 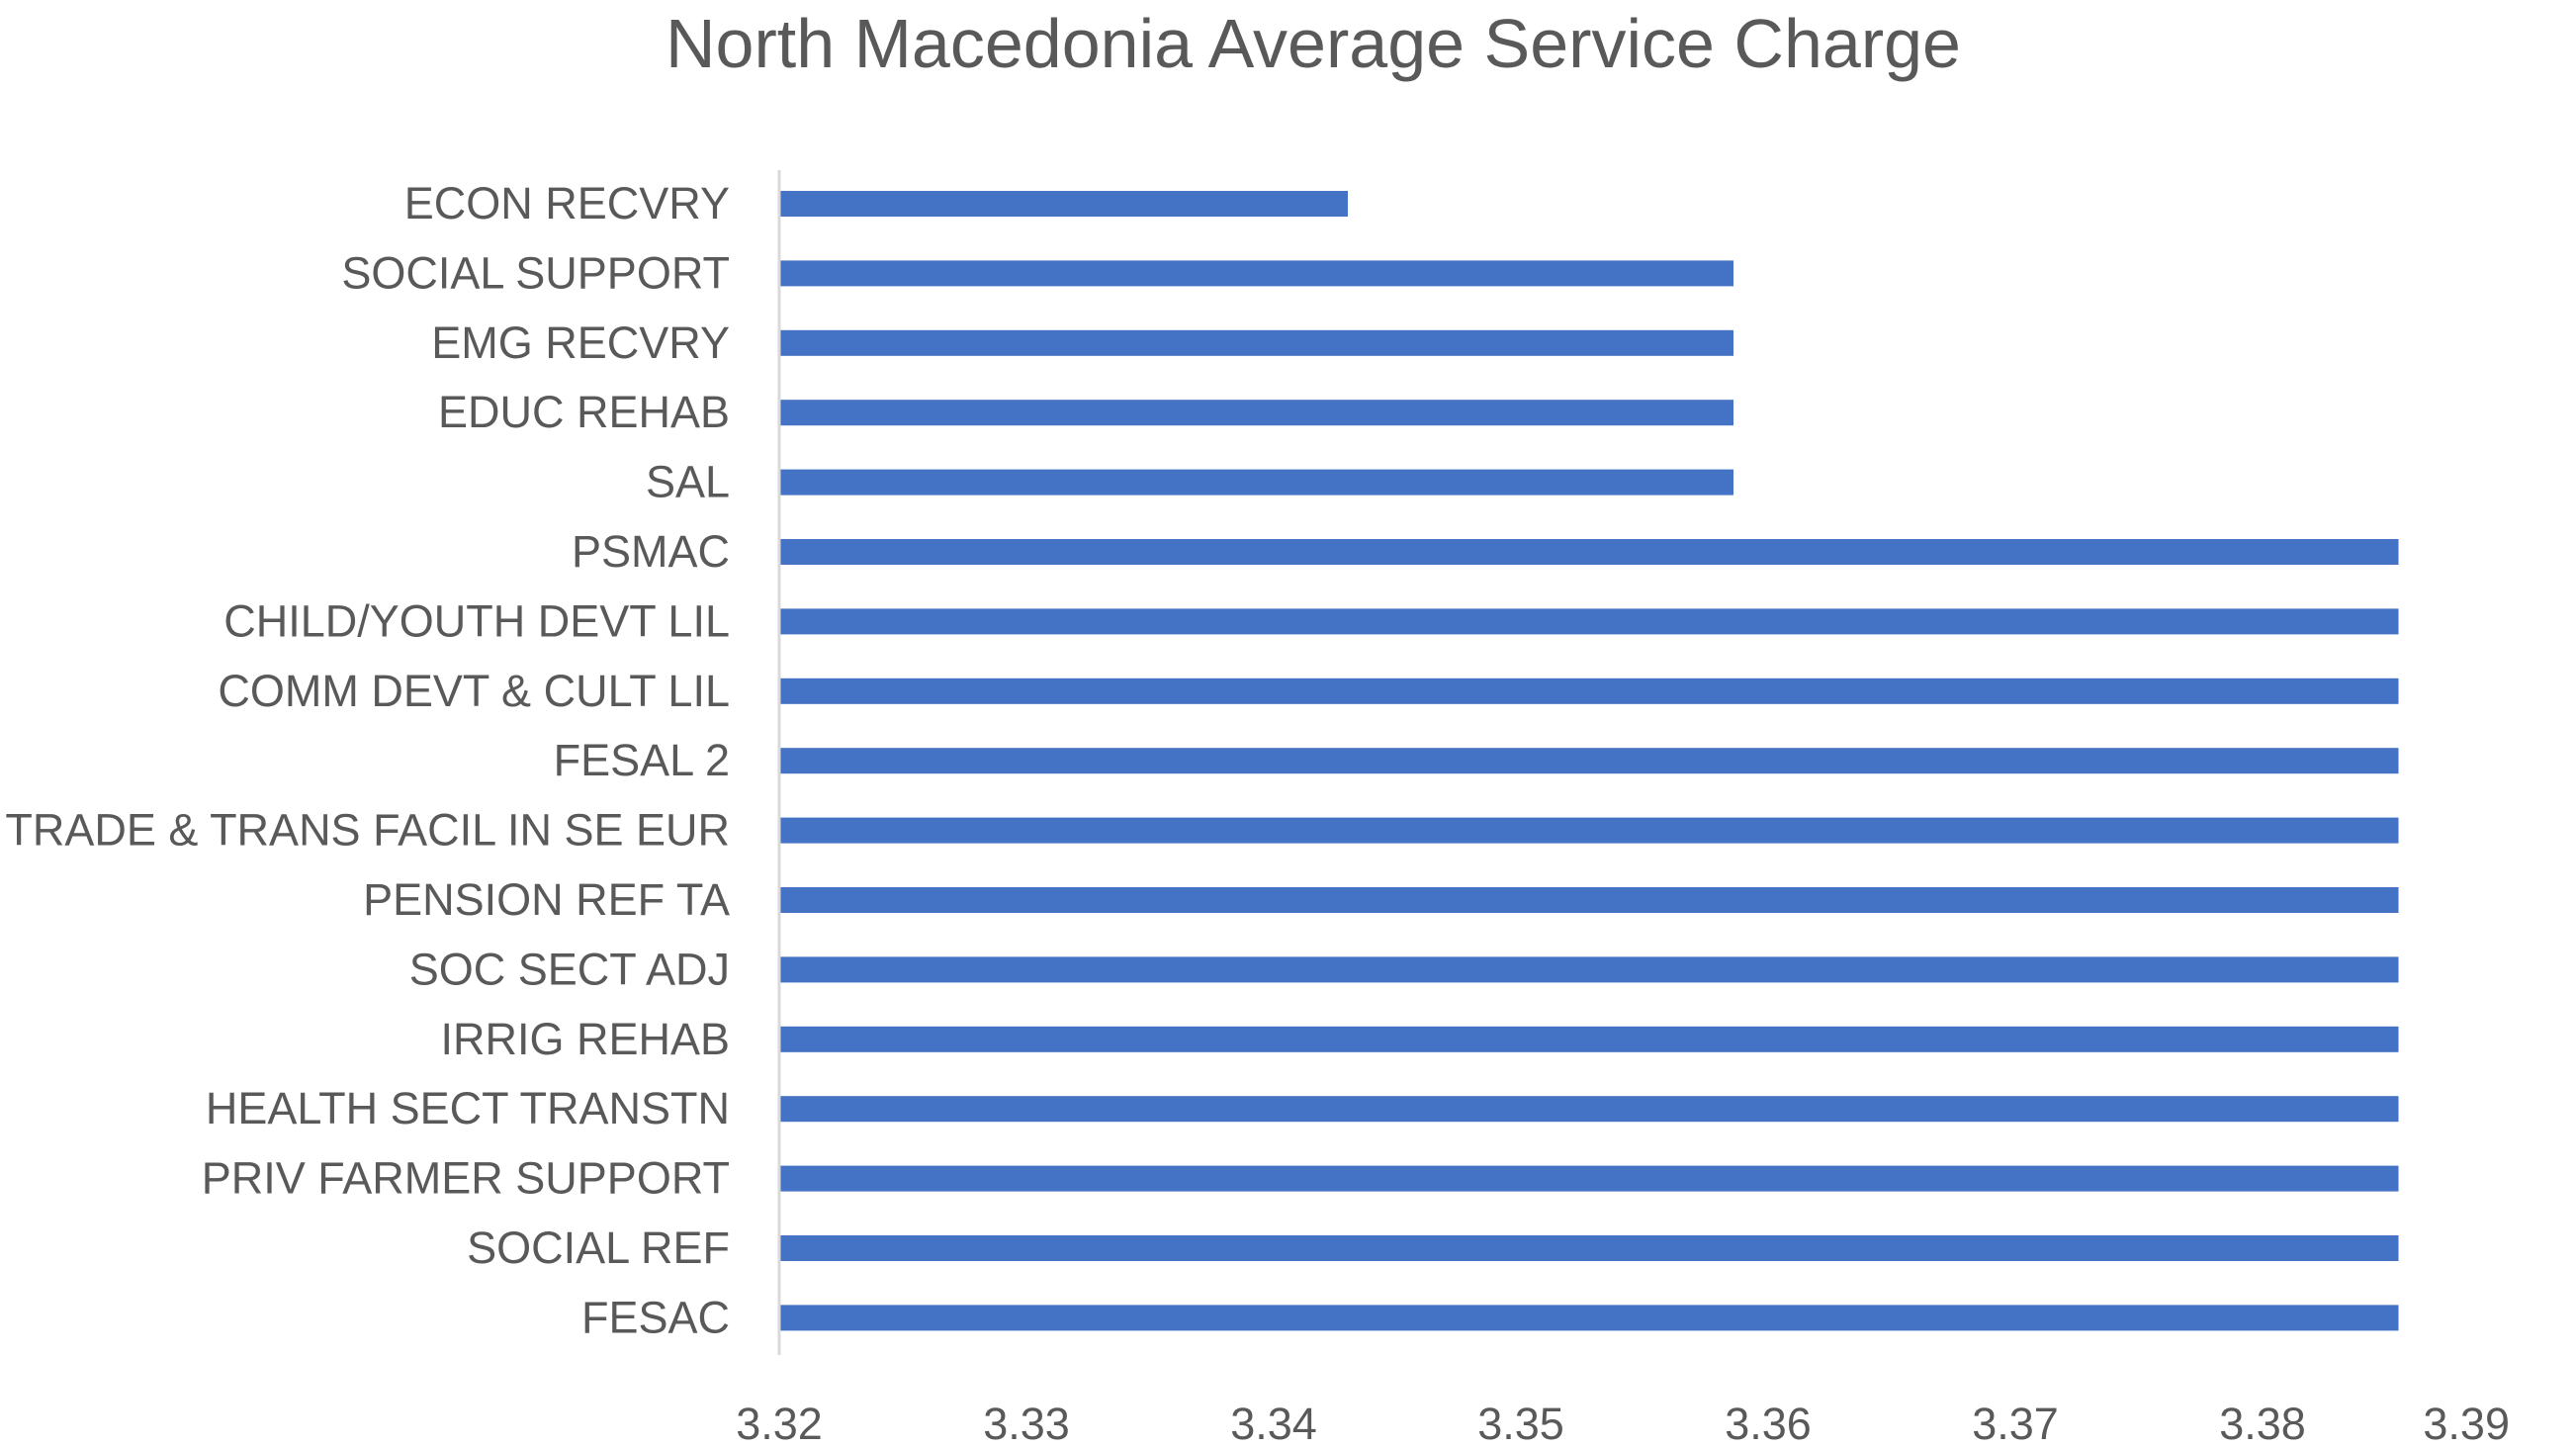 I want to click on category-label-econ-recvry: ECON RECVRY, so click(x=567, y=203).